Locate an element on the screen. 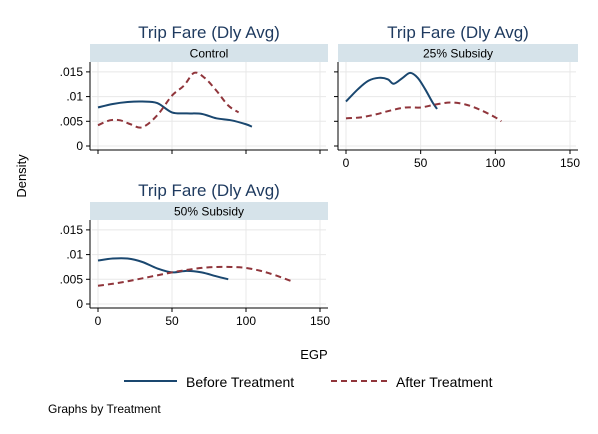  legend: Before Treatment After Treatment is located at coordinates (308, 382).